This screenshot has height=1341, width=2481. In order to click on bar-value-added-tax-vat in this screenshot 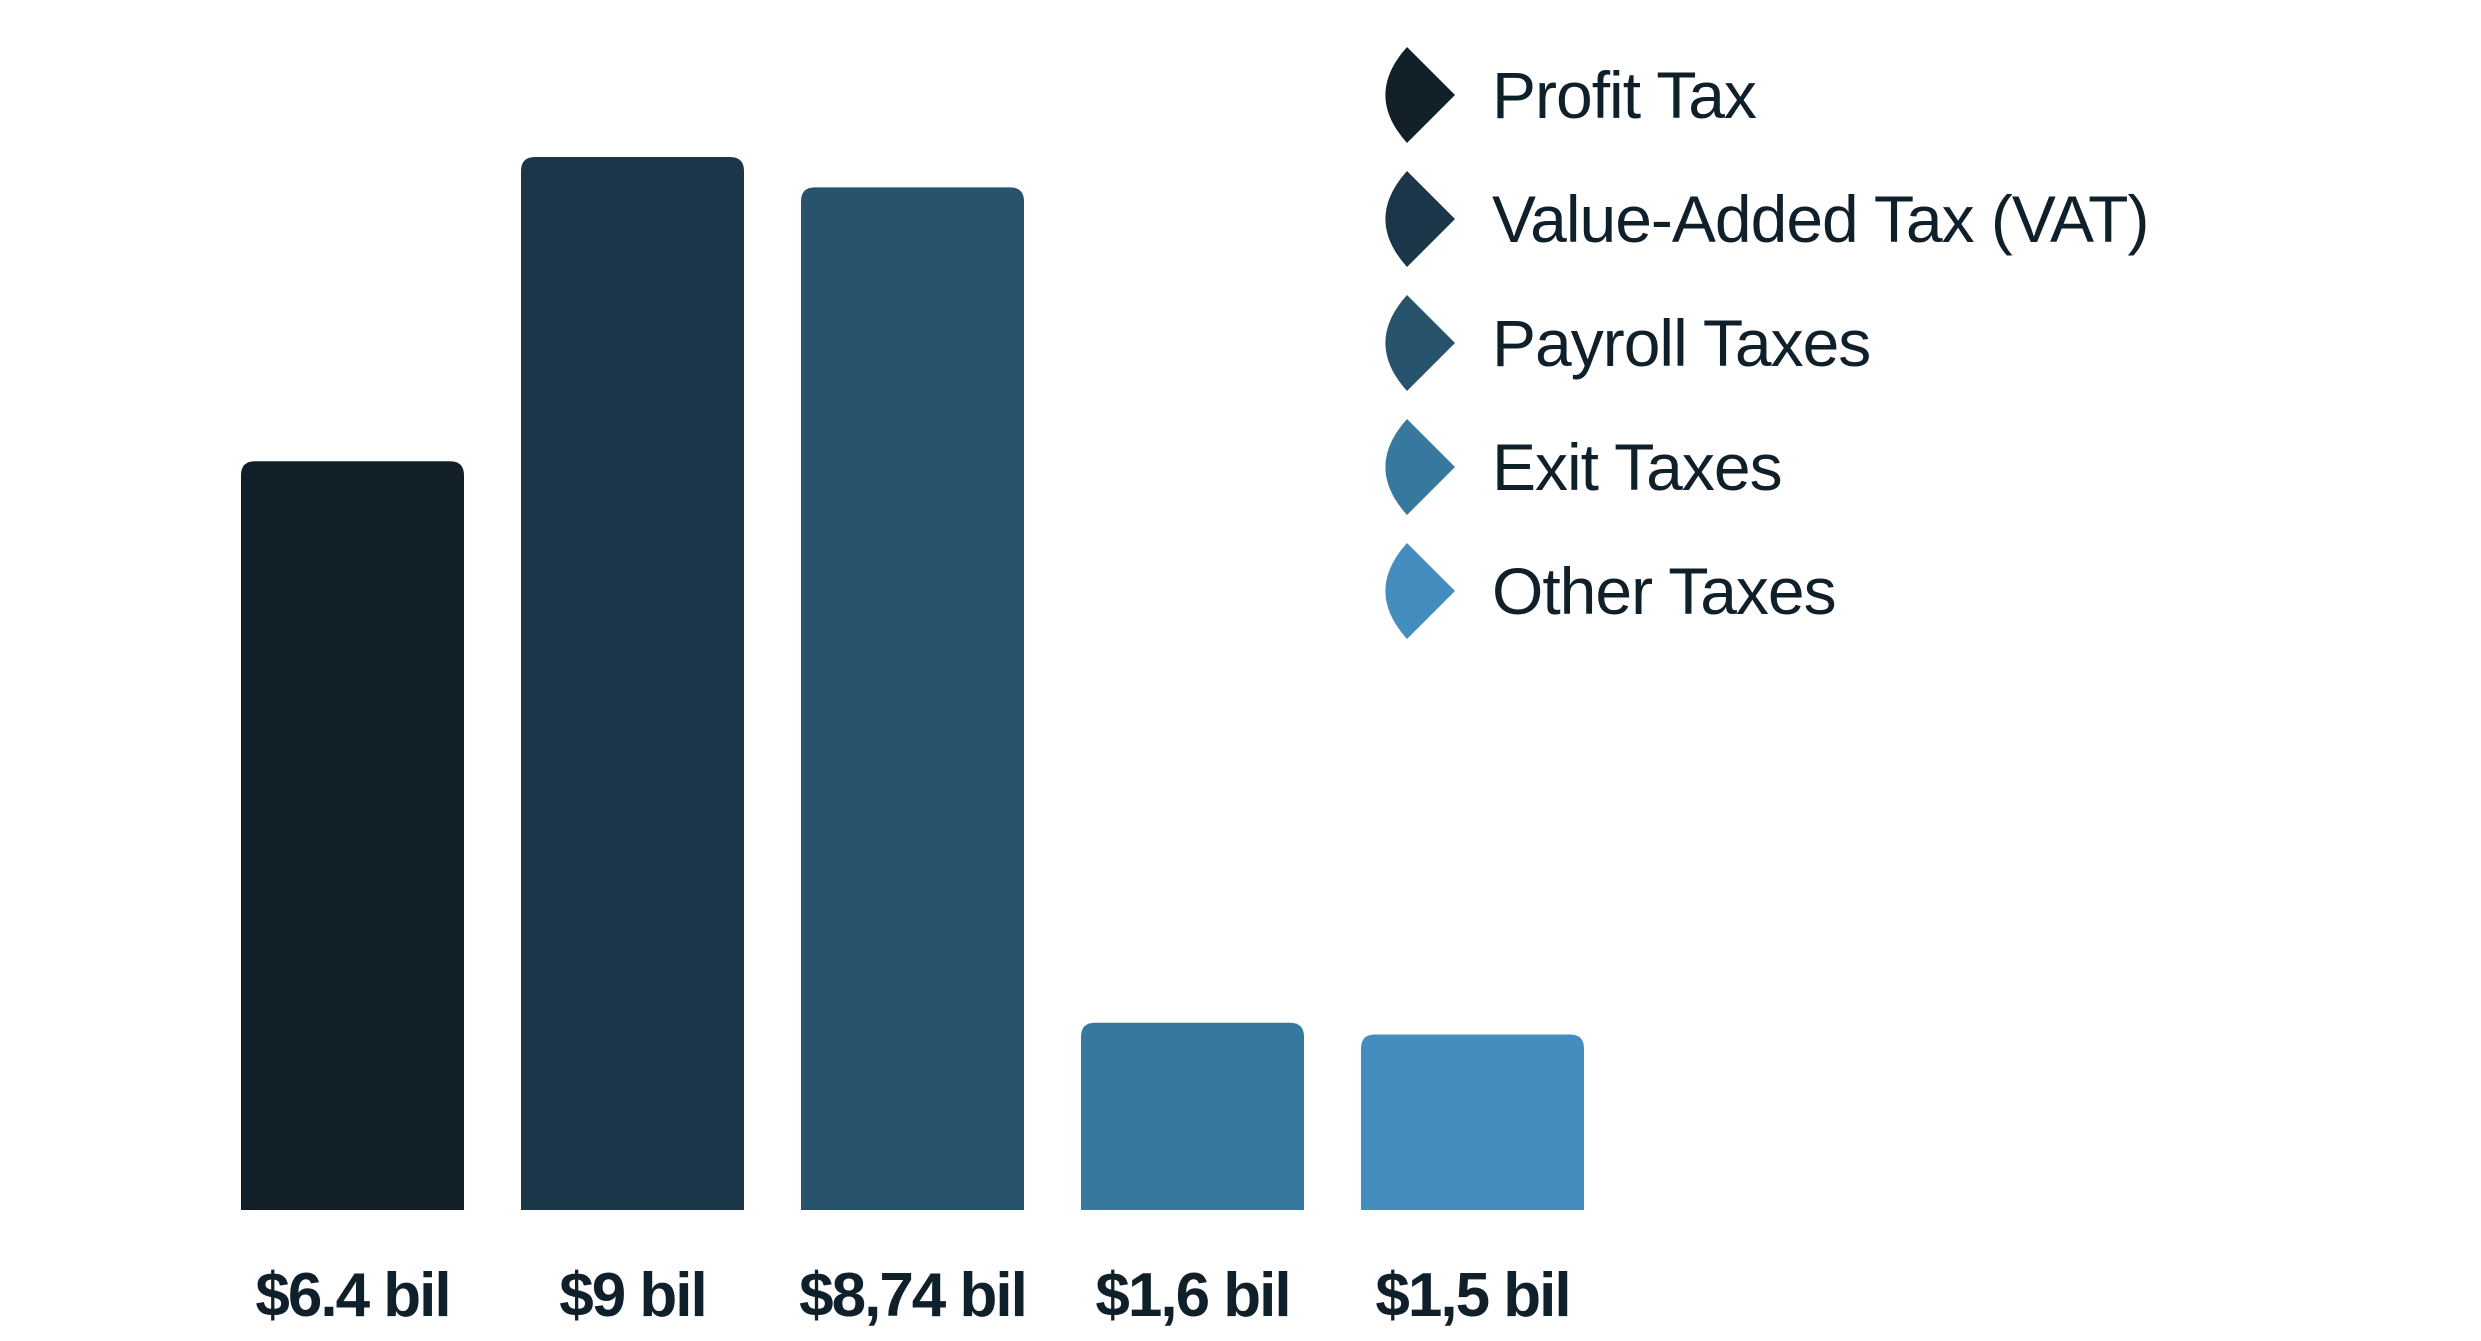, I will do `click(632, 683)`.